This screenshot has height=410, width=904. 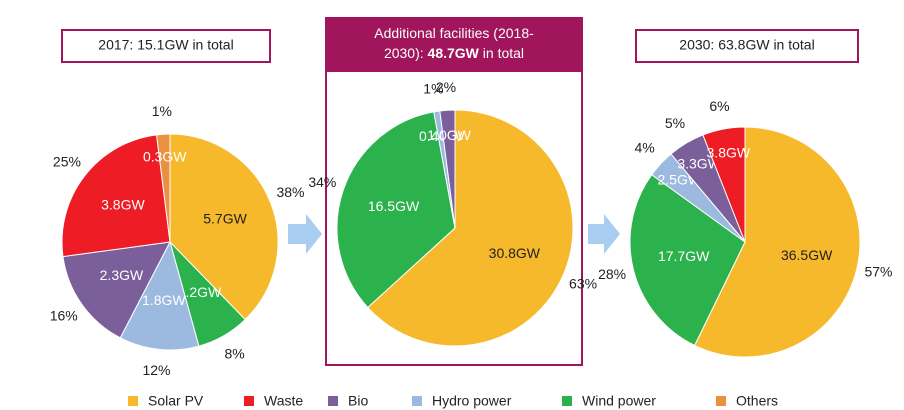 I want to click on legend-label: Solar PV, so click(x=176, y=401).